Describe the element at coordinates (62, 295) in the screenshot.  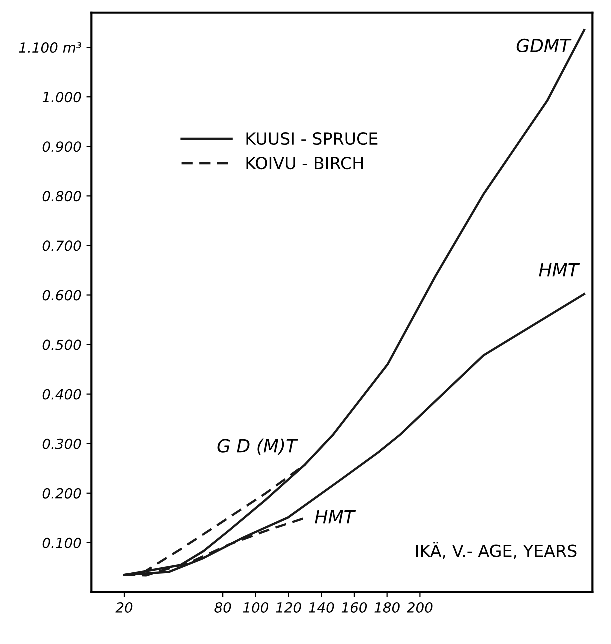
I see `y-tick-label: 0.600` at that location.